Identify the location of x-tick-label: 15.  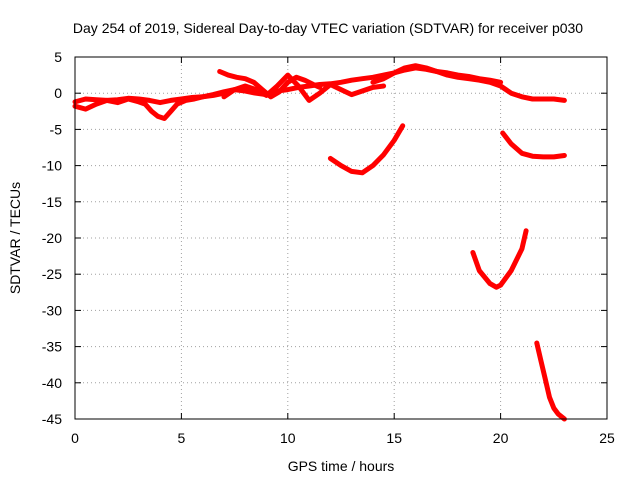
(394, 438).